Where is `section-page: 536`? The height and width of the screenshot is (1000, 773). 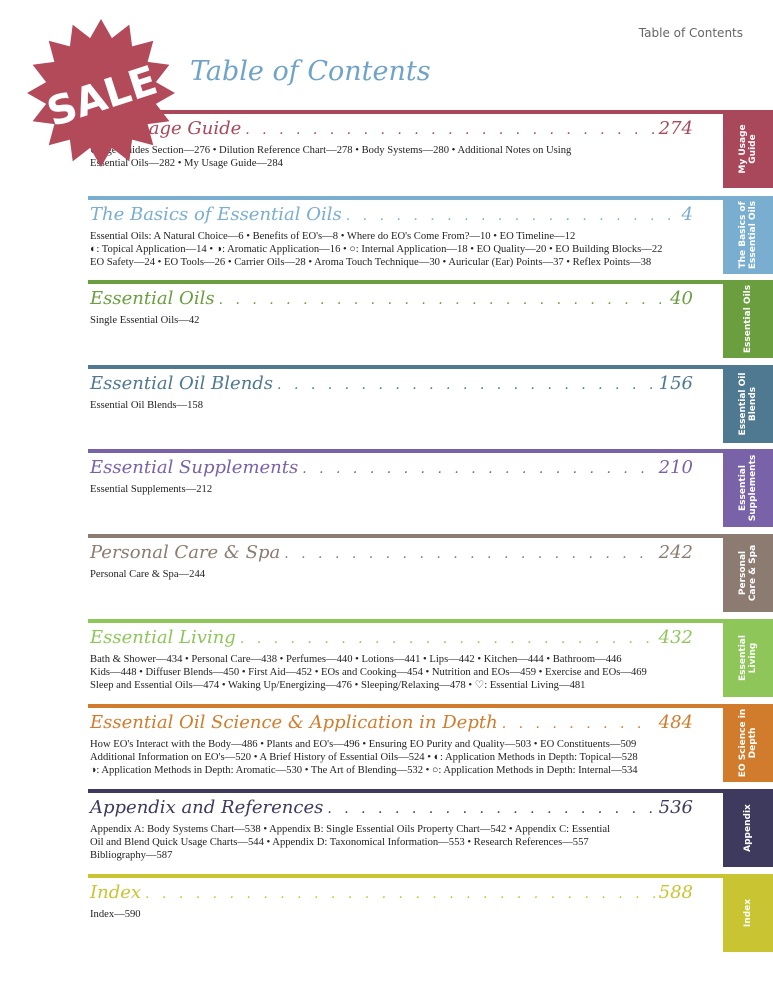
section-page: 536 is located at coordinates (675, 807).